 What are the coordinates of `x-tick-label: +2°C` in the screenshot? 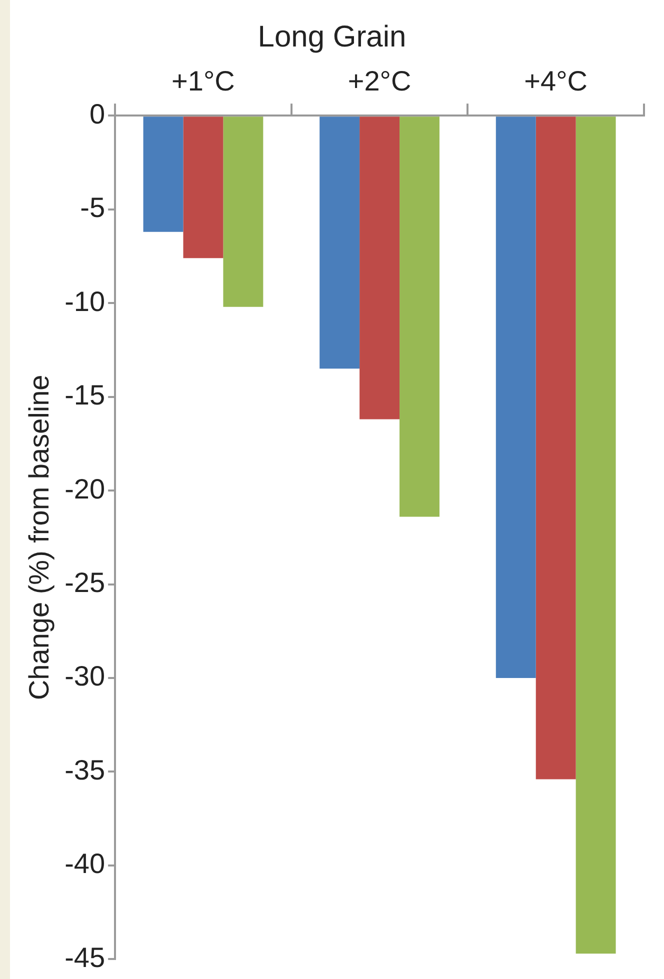 It's located at (380, 81).